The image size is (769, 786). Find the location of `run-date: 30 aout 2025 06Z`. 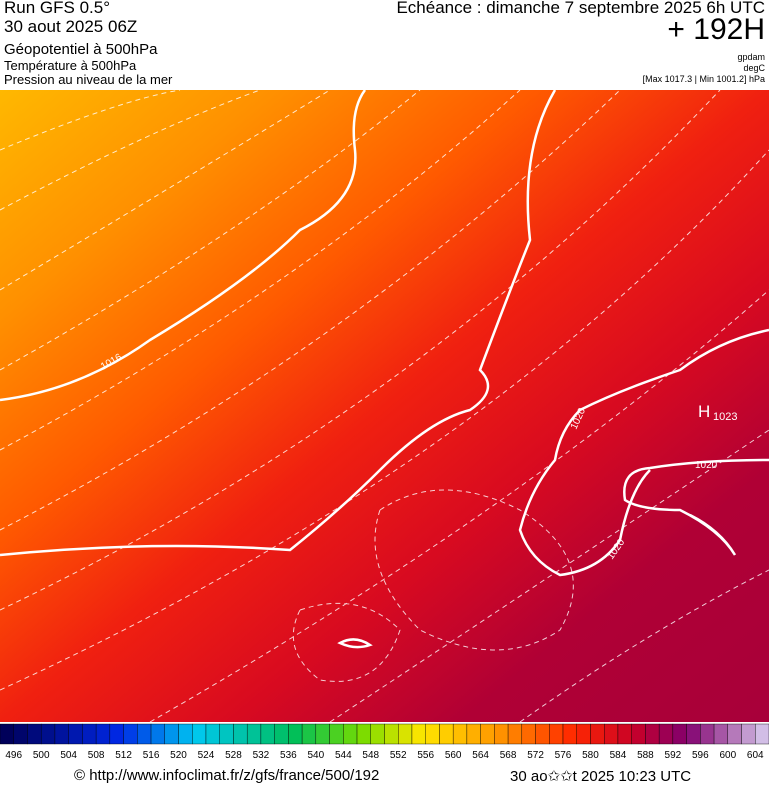

run-date: 30 aout 2025 06Z is located at coordinates (71, 26).